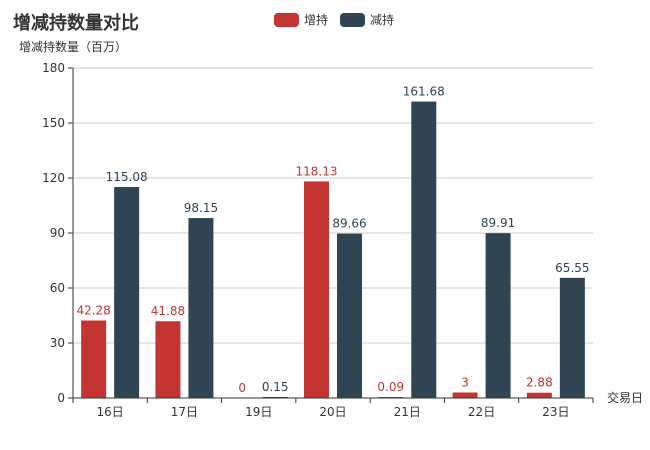 This screenshot has width=650, height=450. Describe the element at coordinates (390, 387) in the screenshot. I see `data-label-increase: 0.09` at that location.